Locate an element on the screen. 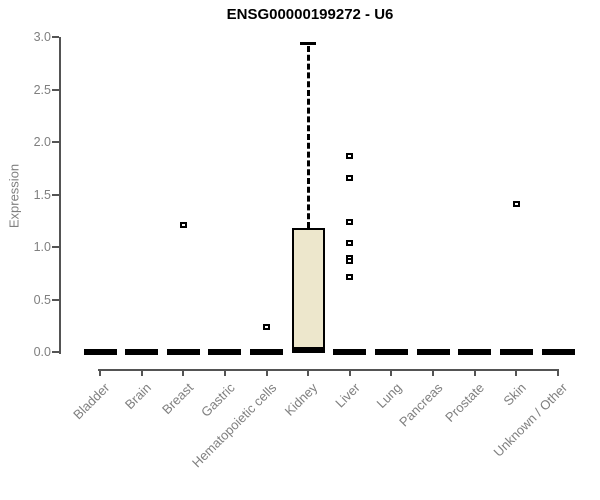 This screenshot has height=500, width=600. y-axis-tick-label: 2.5 is located at coordinates (42, 89).